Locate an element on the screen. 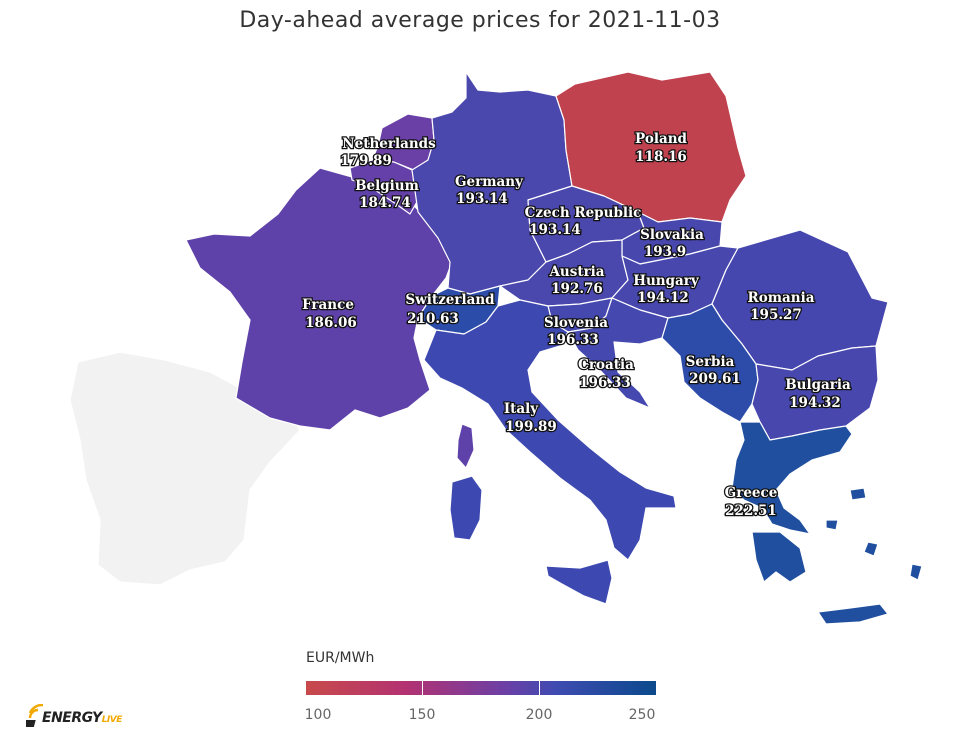  label-poland: Poland 118.16 is located at coordinates (661, 148).